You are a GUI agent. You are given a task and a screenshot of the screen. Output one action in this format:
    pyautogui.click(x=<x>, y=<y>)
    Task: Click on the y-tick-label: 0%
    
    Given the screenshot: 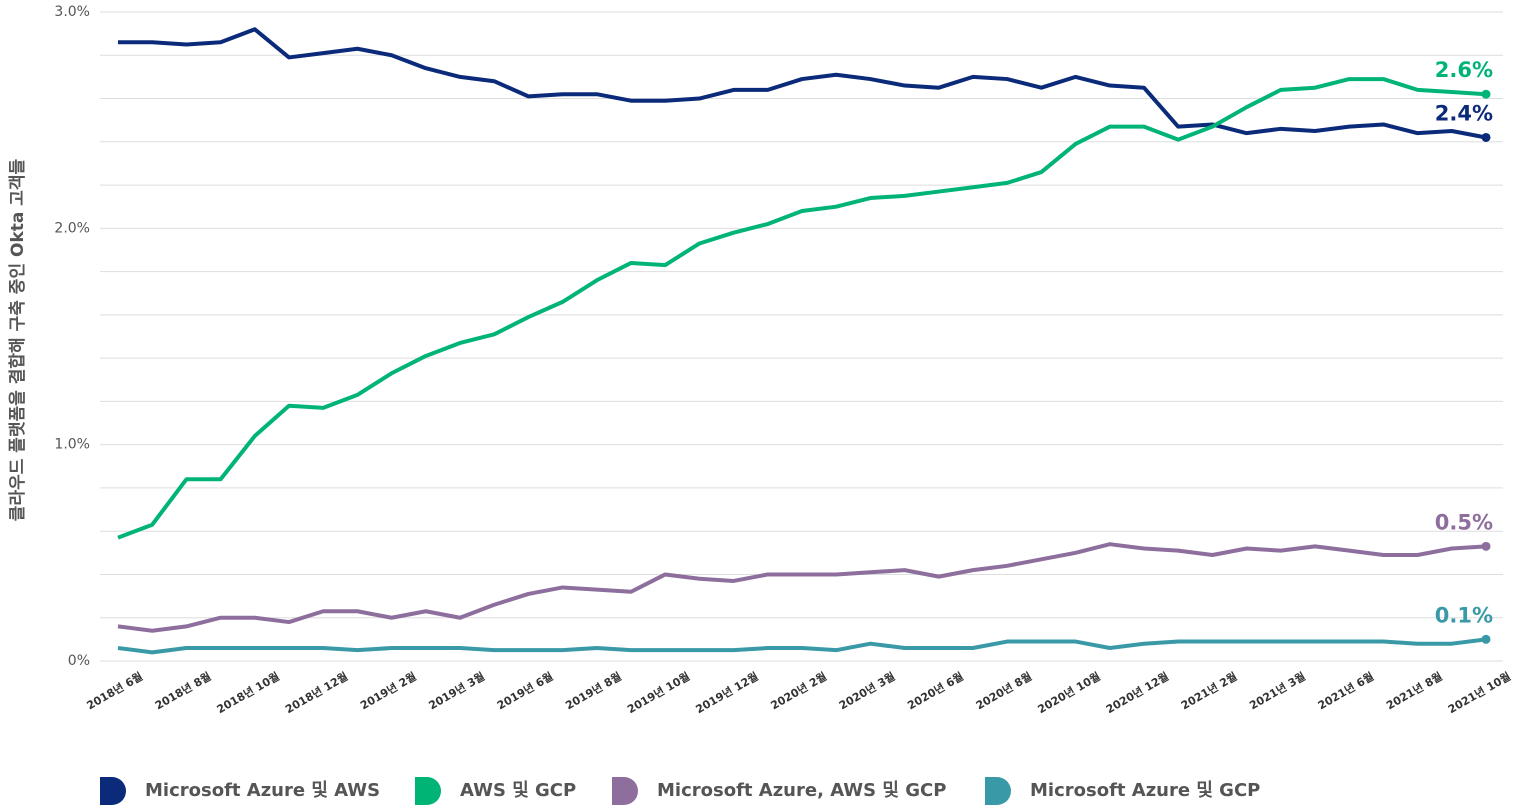 What is the action you would take?
    pyautogui.click(x=79, y=661)
    